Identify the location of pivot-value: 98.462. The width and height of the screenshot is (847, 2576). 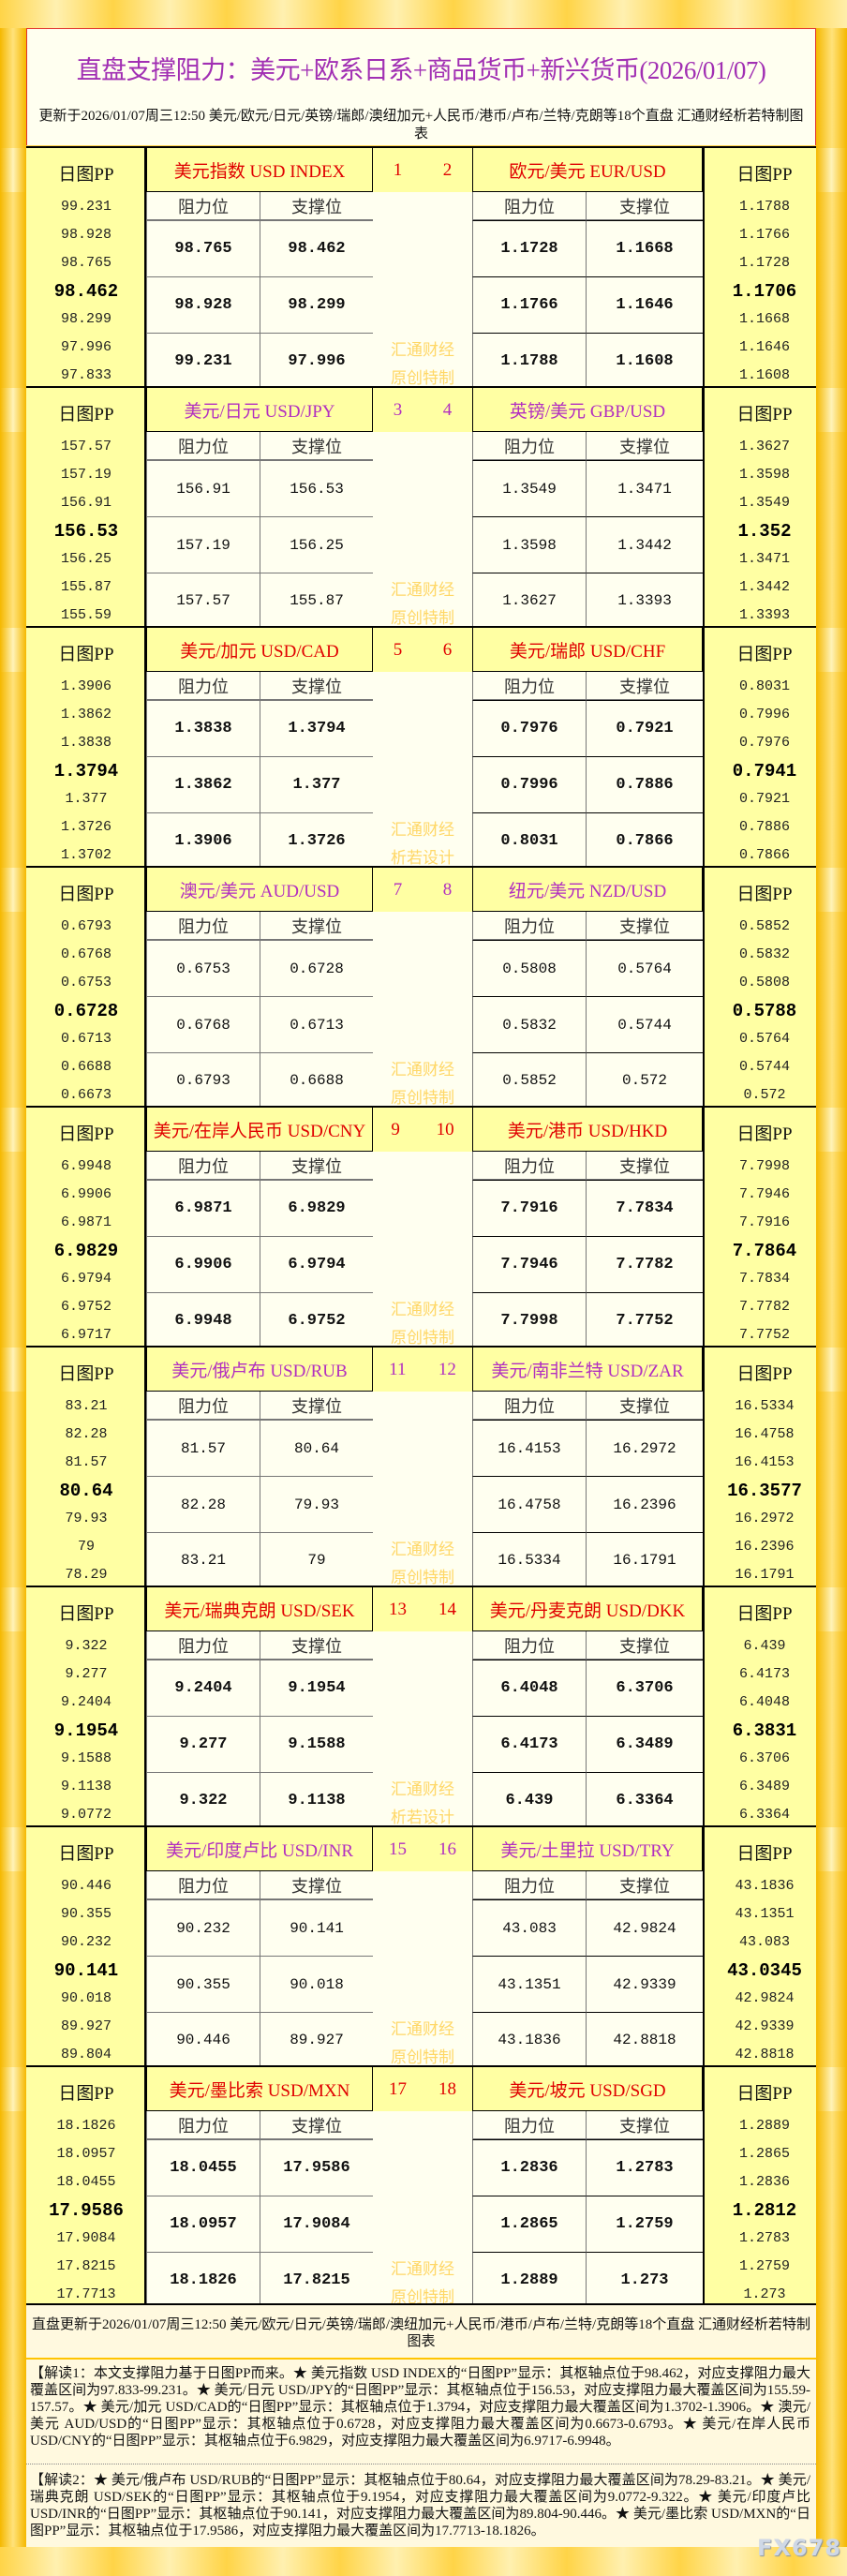
(86, 291).